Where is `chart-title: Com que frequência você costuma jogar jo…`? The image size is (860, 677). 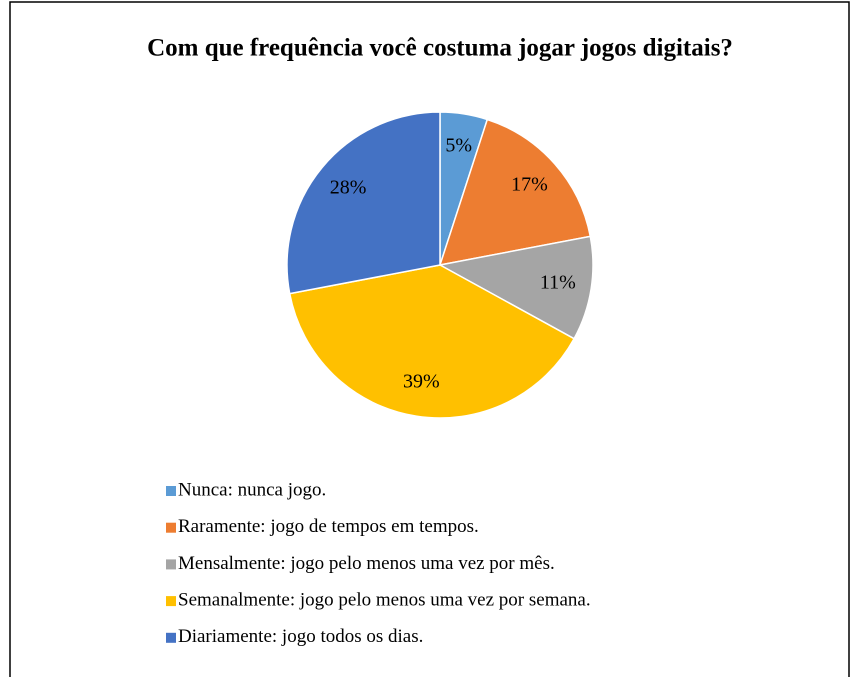 chart-title: Com que frequência você costuma jogar jo… is located at coordinates (440, 48).